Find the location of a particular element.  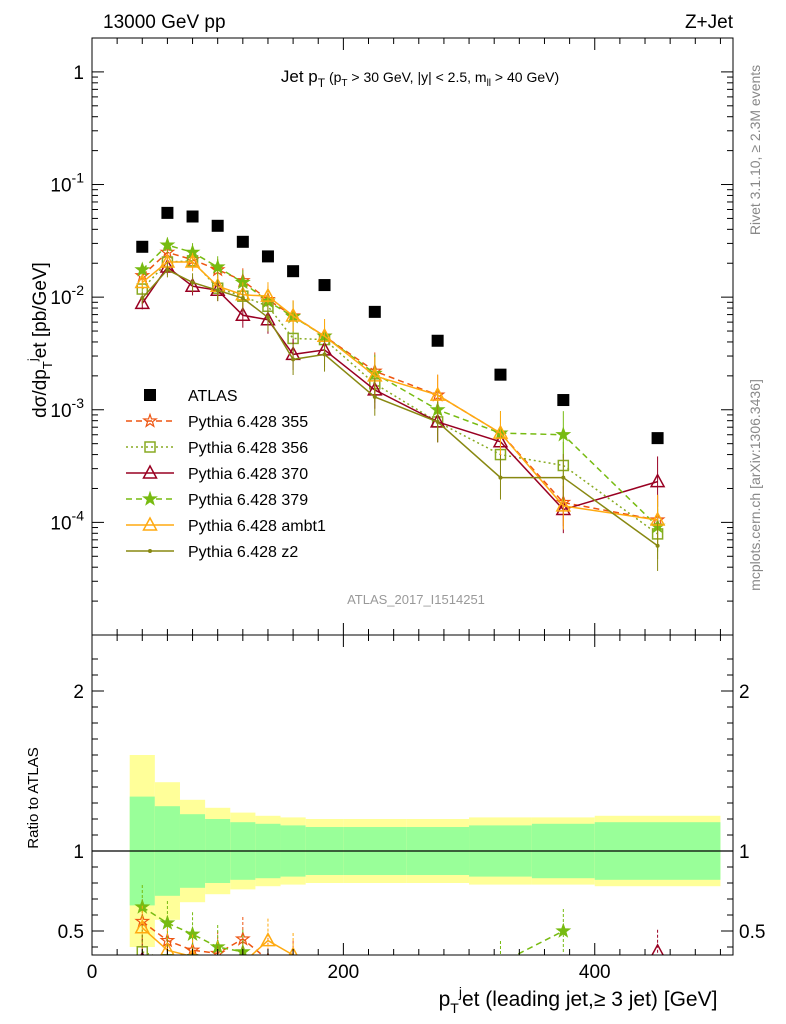

legend-label: Pythia 6.428 355 is located at coordinates (248, 422).